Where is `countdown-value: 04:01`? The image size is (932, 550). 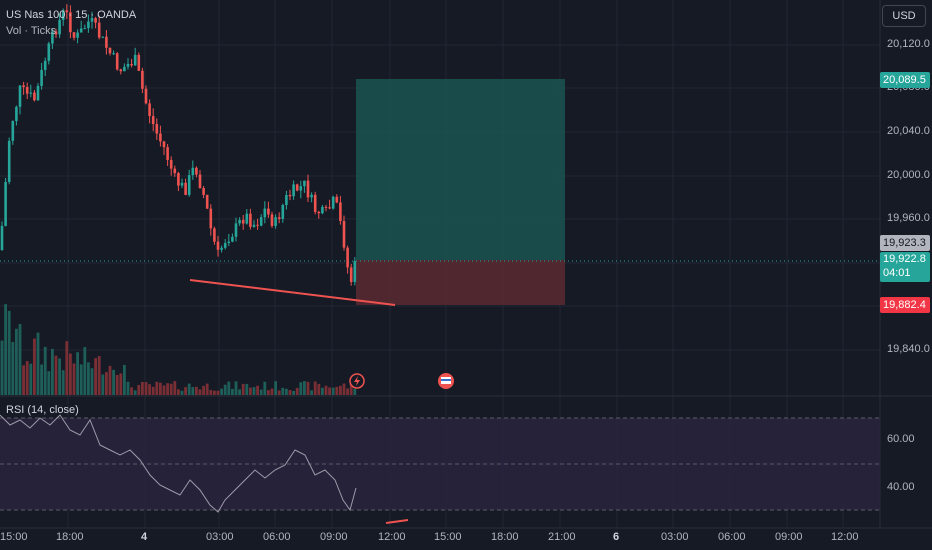 countdown-value: 04:01 is located at coordinates (897, 273).